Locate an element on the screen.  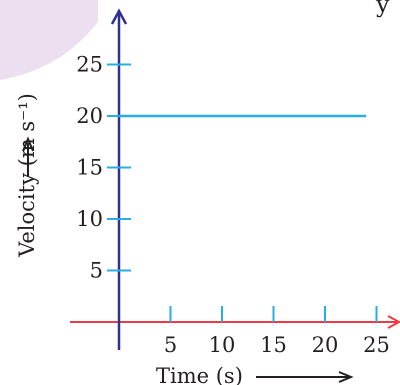
x-label-arrow is located at coordinates (305, 377).